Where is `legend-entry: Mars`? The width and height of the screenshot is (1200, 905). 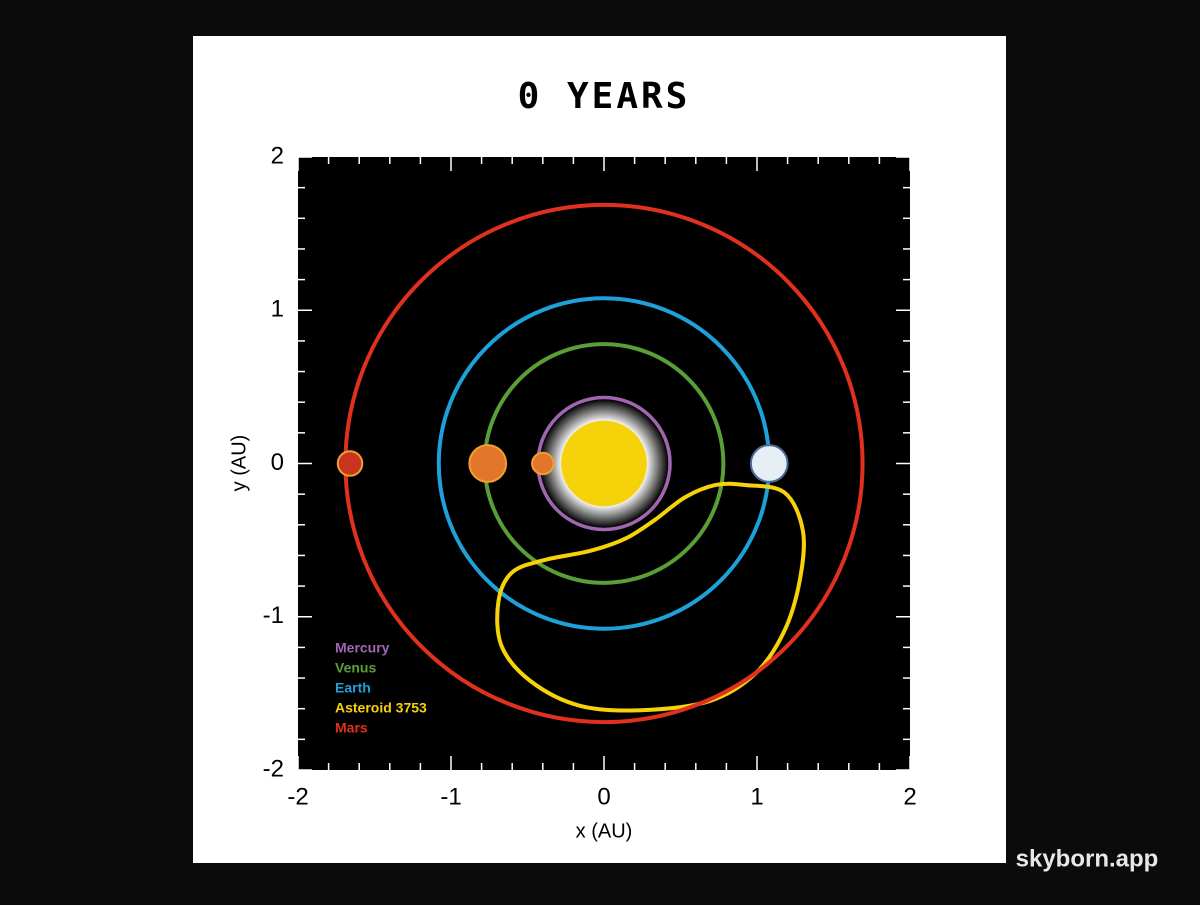 legend-entry: Mars is located at coordinates (351, 728).